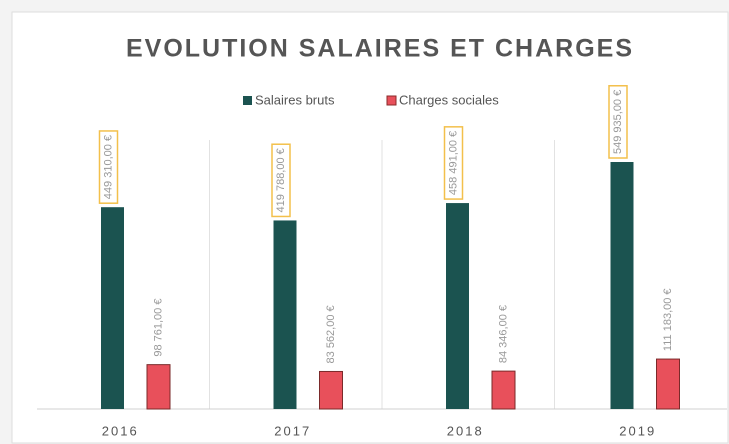 This screenshot has height=444, width=729. What do you see at coordinates (120, 430) in the screenshot?
I see `x-tick-label: 2016` at bounding box center [120, 430].